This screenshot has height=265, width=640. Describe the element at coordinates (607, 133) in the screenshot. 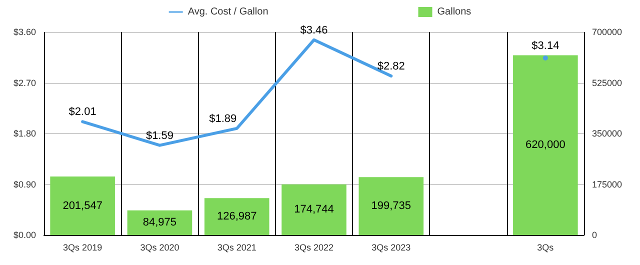

I see `y2-tick-label: 350000` at that location.